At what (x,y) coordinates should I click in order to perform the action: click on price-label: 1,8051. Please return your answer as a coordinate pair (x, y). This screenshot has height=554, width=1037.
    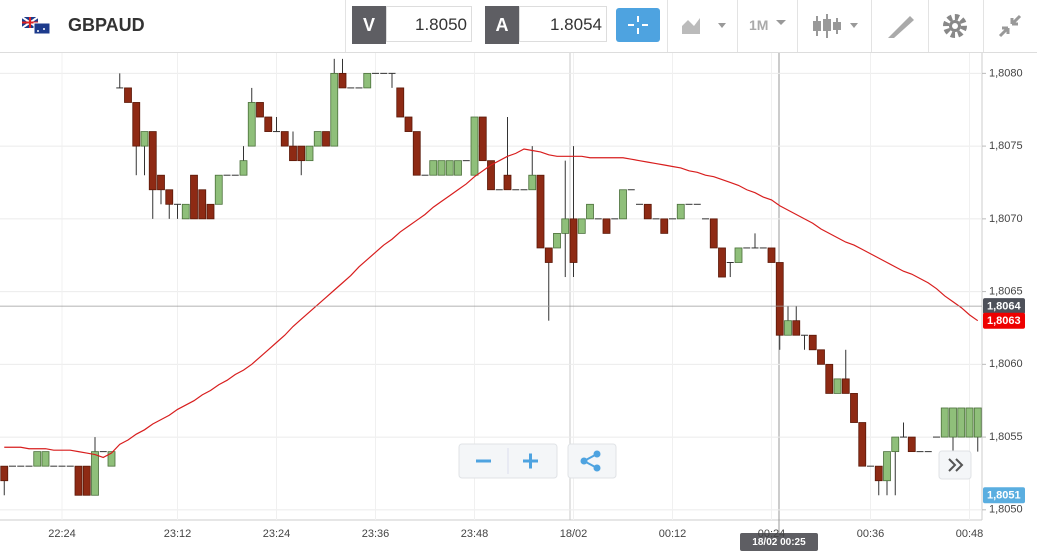
    Looking at the image, I should click on (1004, 496).